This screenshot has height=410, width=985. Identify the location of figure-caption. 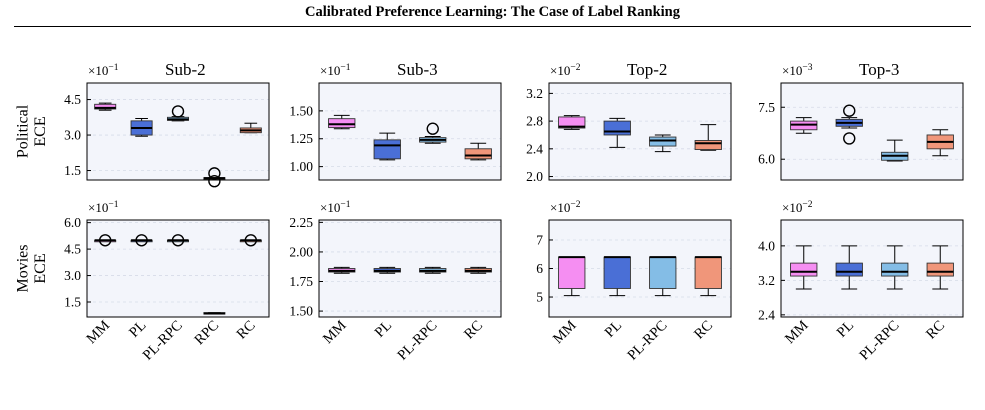
(492, 404).